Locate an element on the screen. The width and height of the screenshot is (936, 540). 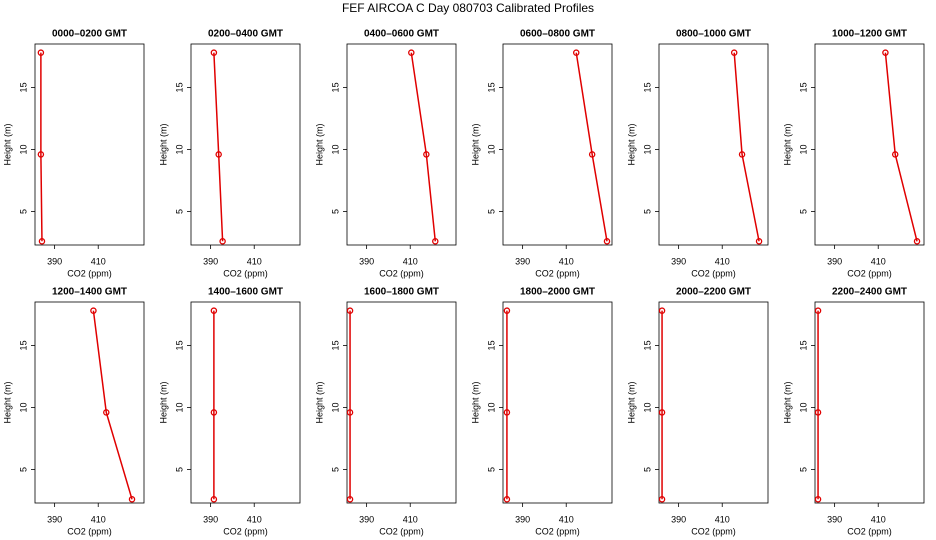
panel-title: 1400–1600 GMT is located at coordinates (245, 292).